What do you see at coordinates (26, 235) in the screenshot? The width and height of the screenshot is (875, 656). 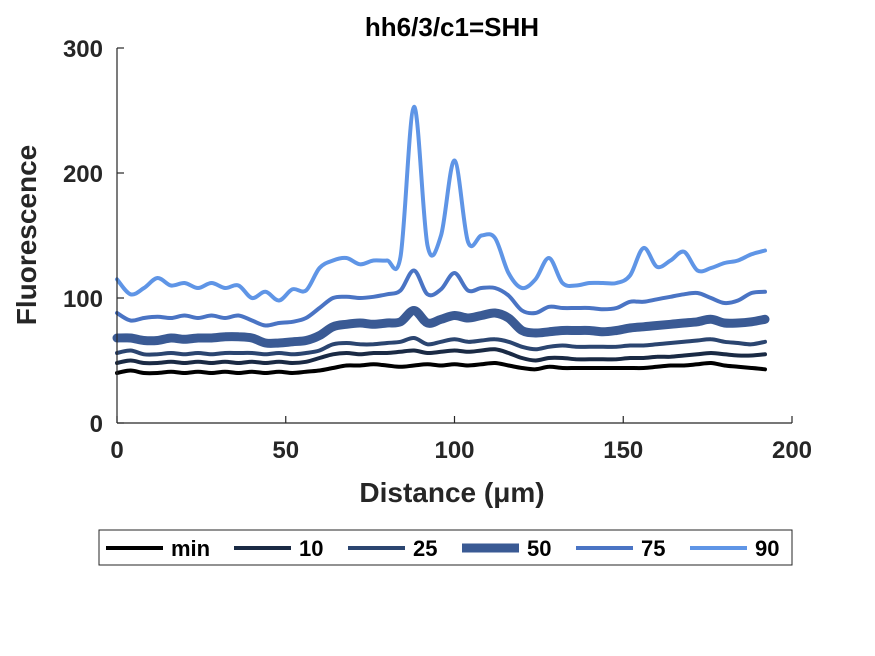 I see `y-axis-title: Fluorescence` at bounding box center [26, 235].